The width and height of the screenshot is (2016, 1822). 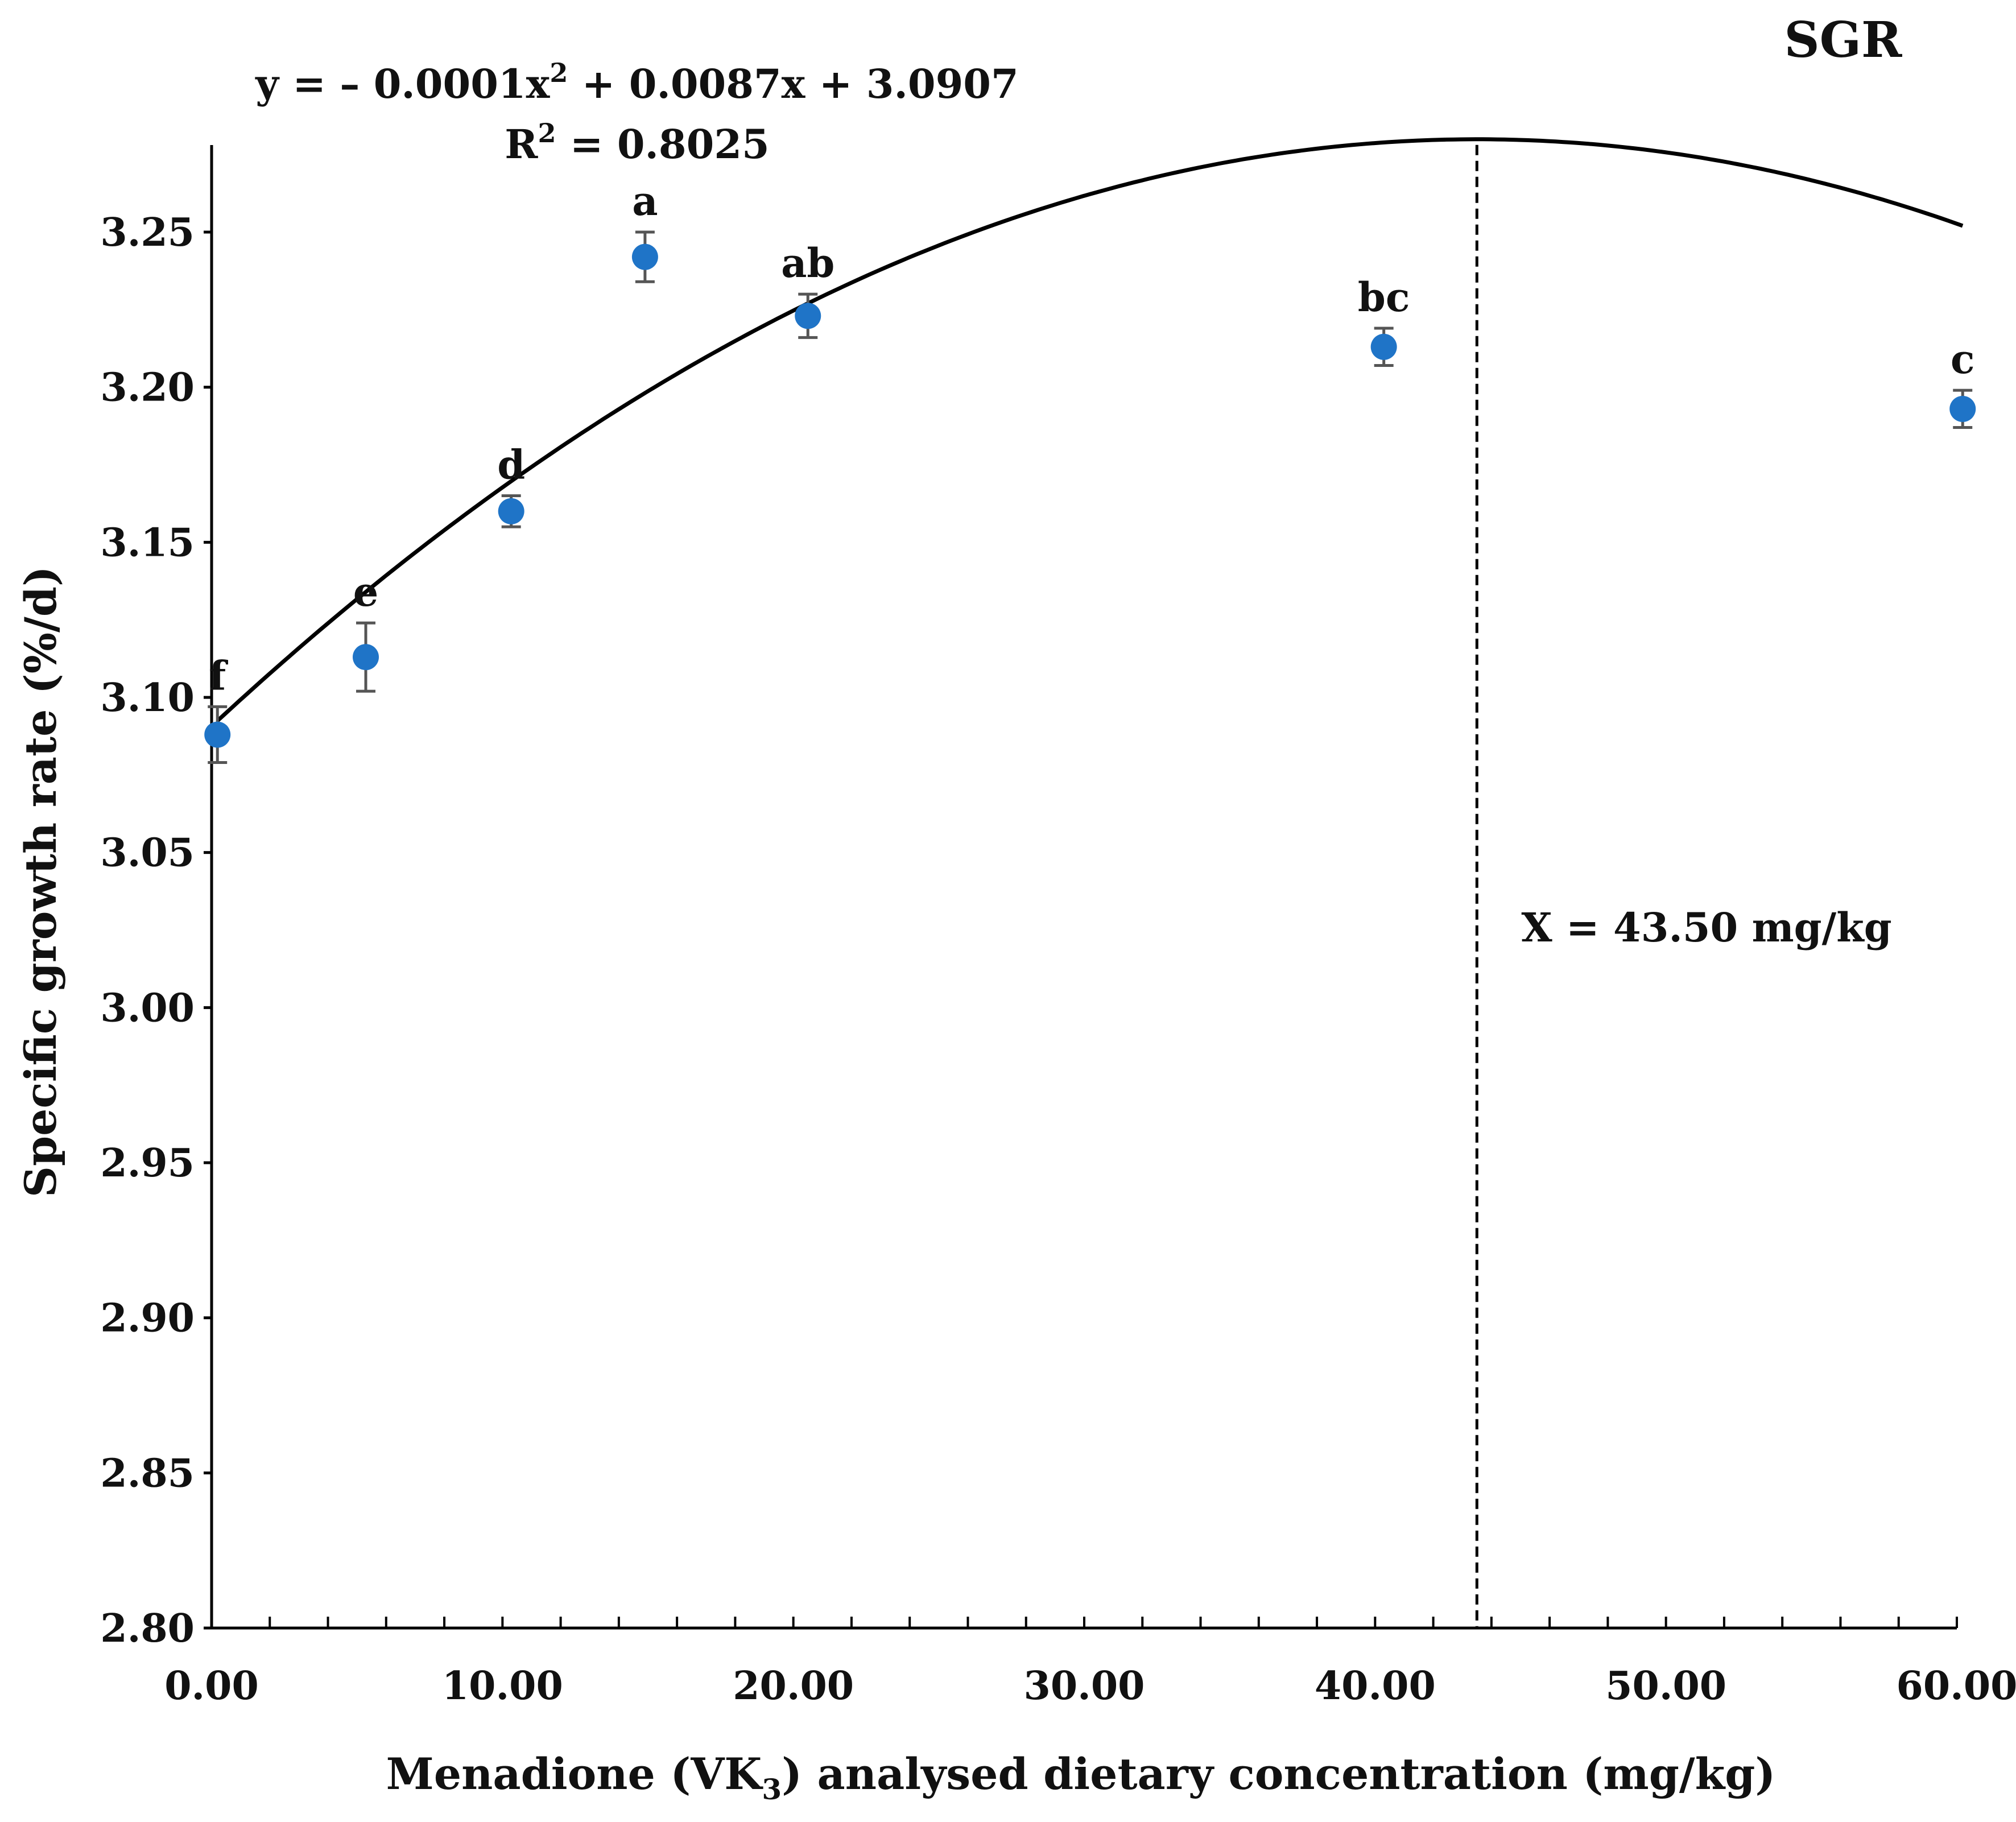 I want to click on y-tick-label: 2.90, so click(x=147, y=1318).